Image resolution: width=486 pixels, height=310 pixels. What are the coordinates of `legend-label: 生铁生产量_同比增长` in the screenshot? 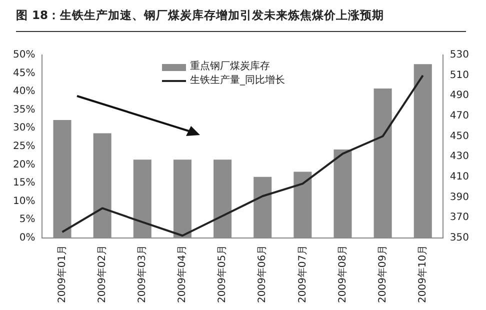 It's located at (237, 81).